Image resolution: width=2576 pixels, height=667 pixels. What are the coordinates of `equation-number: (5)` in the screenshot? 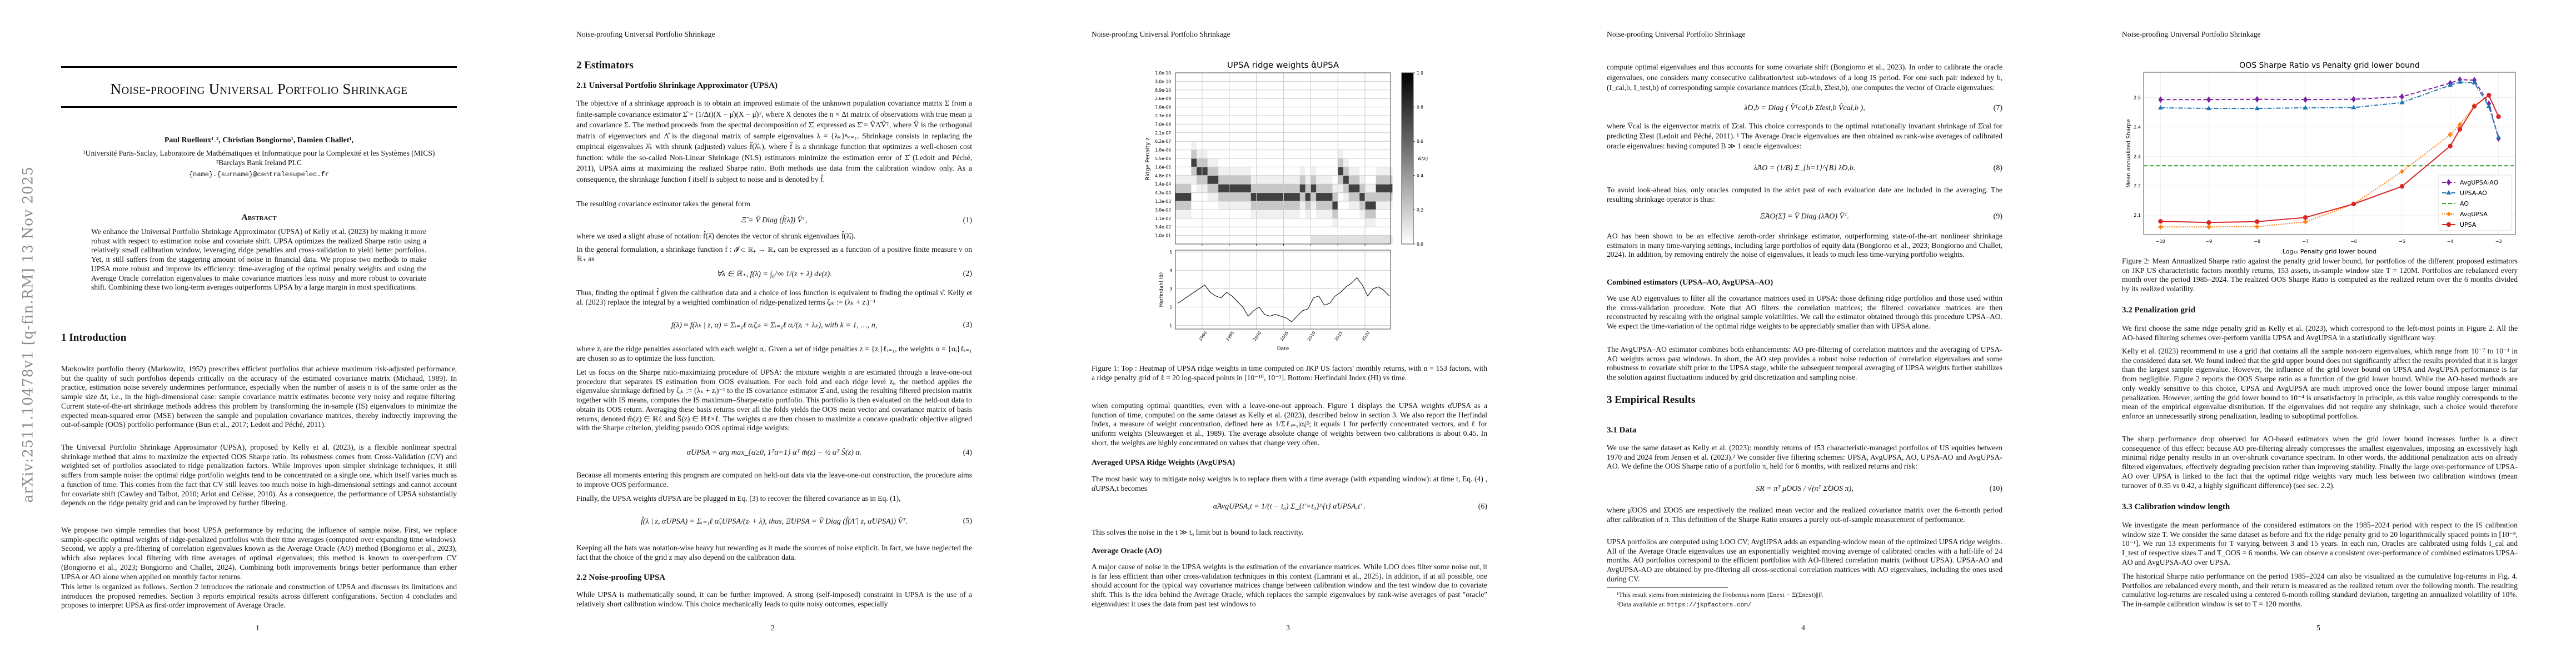 It's located at (967, 521).